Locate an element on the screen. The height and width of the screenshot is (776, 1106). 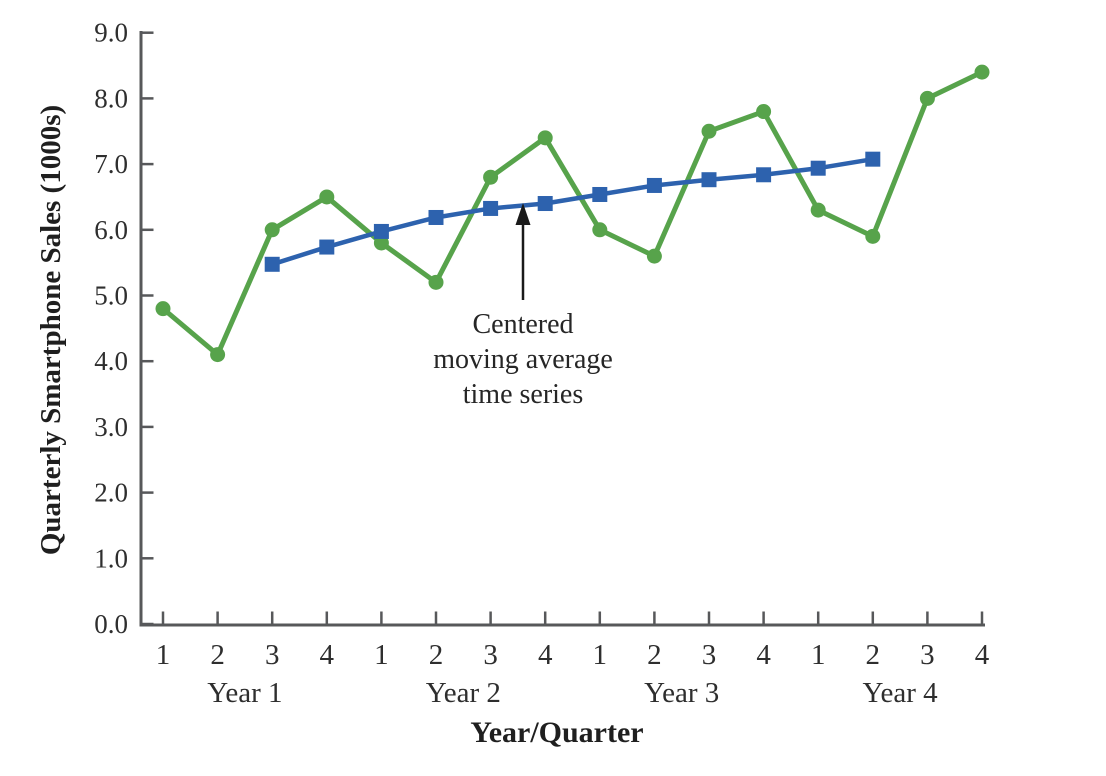
y-axis-tick-label: 7.0 is located at coordinates (111, 164).